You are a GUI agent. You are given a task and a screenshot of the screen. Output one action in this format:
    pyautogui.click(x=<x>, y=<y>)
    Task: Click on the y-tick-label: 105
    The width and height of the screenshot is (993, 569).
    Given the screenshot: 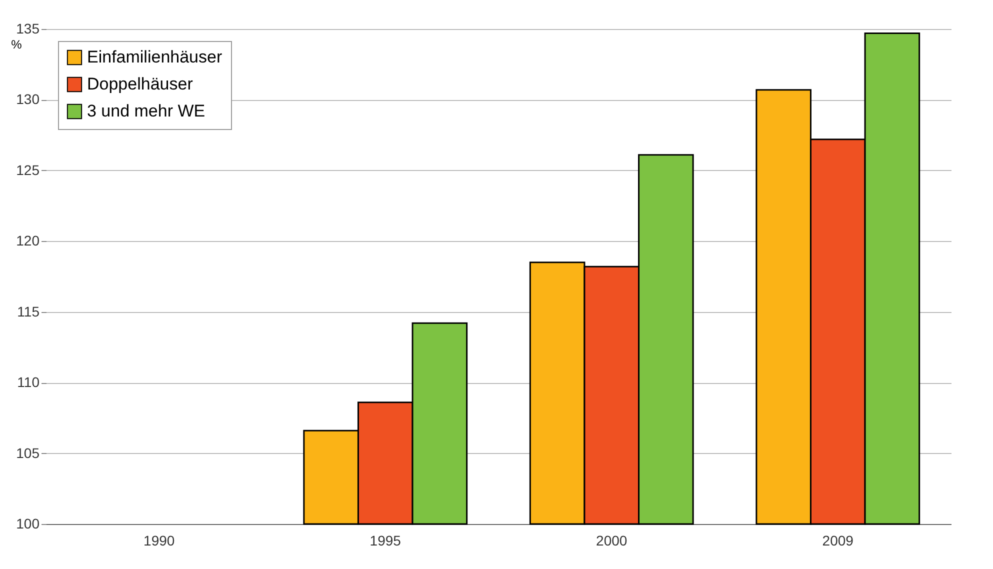 What is the action you would take?
    pyautogui.click(x=28, y=452)
    